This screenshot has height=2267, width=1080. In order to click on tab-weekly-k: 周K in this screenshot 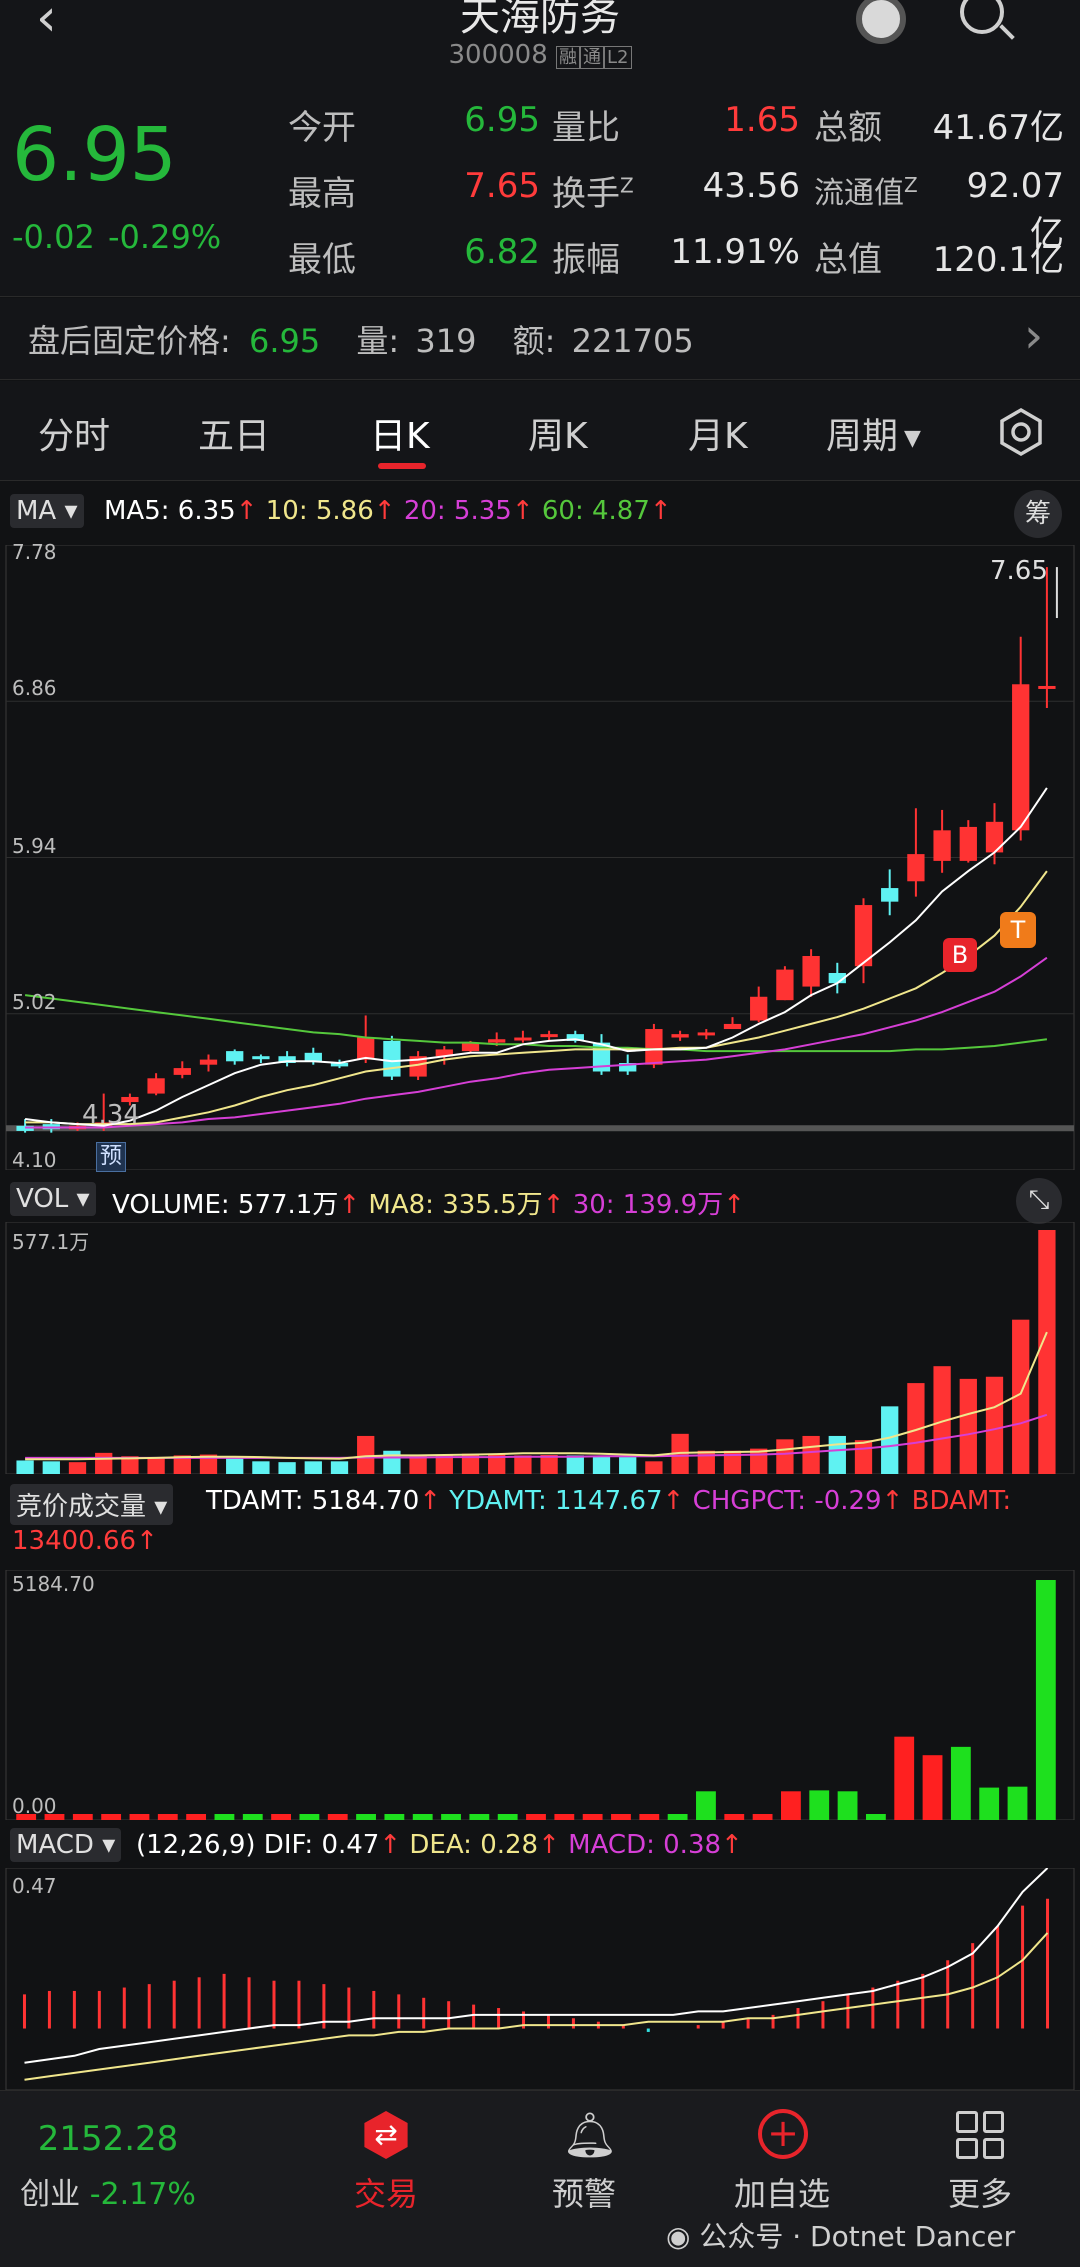, I will do `click(558, 436)`.